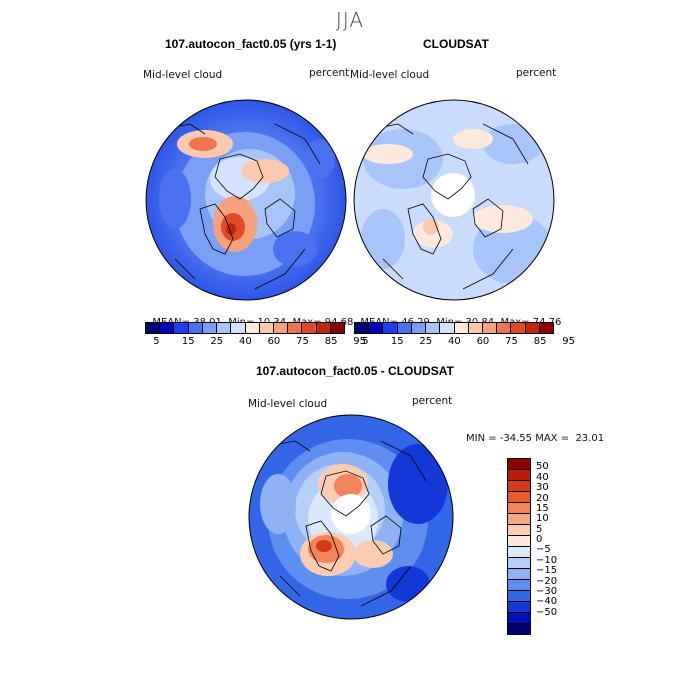 This screenshot has width=700, height=700. I want to click on right-colorbar-tick-label: 40, so click(454, 341).